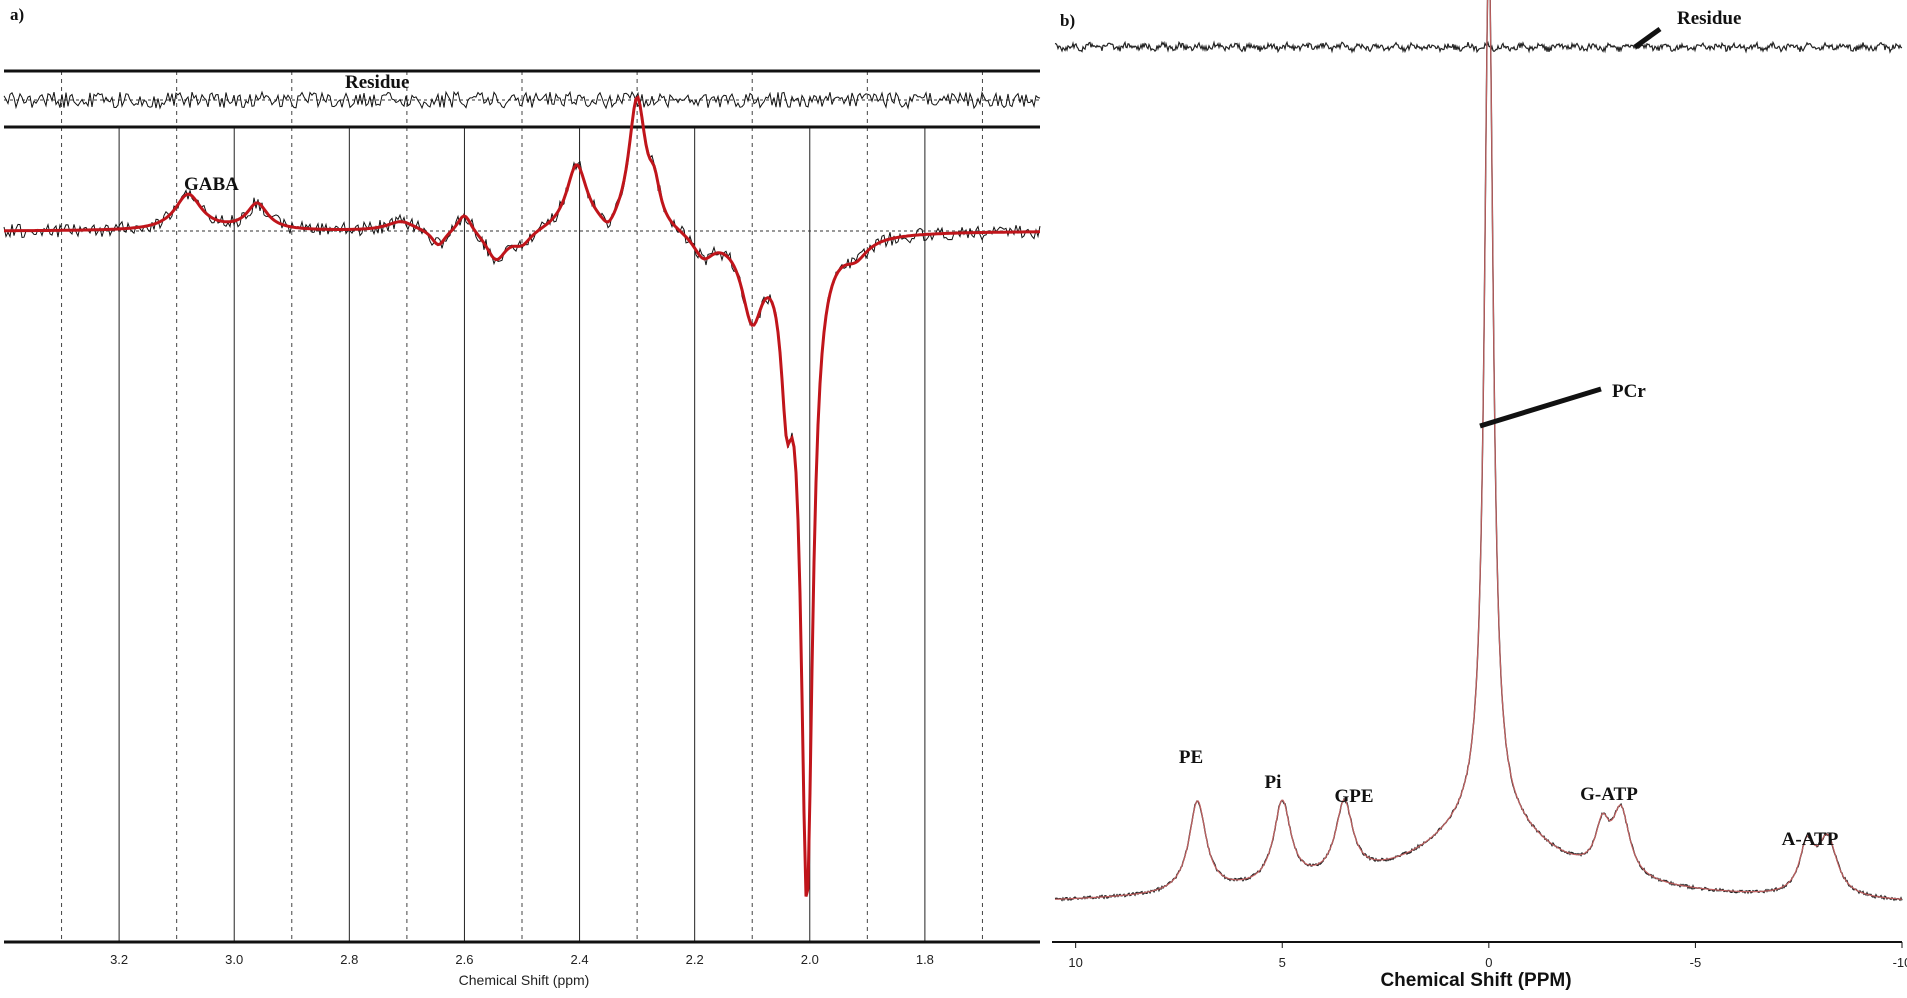 This screenshot has width=1907, height=998. Describe the element at coordinates (1075, 962) in the screenshot. I see `panel-b-tick-label: 10` at that location.